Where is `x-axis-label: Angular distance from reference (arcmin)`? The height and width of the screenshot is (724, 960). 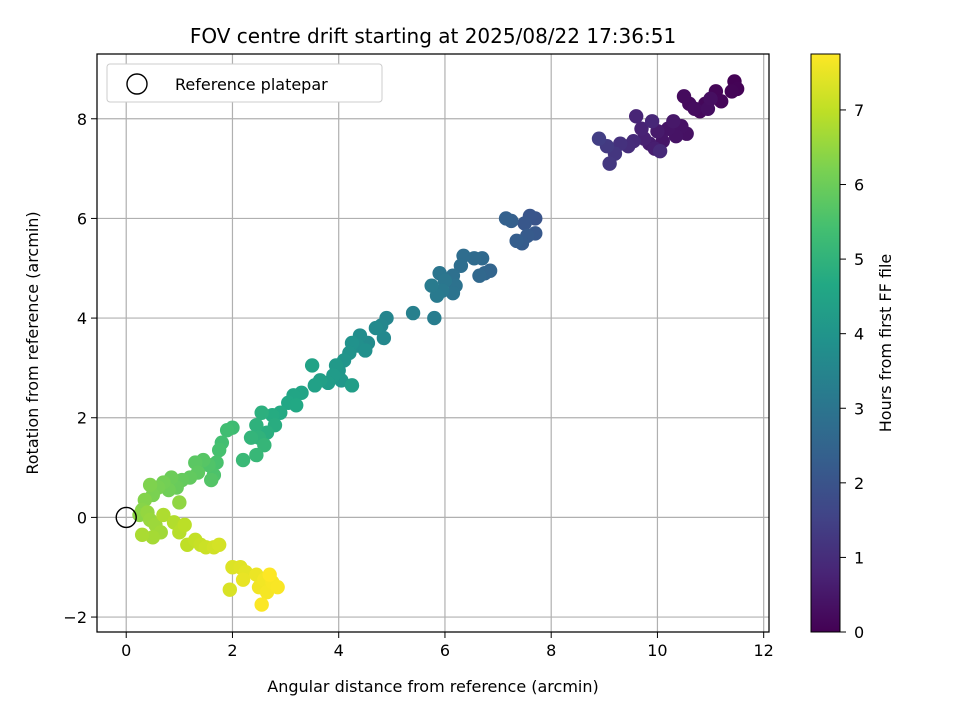
x-axis-label: Angular distance from reference (arcmin) is located at coordinates (432, 686).